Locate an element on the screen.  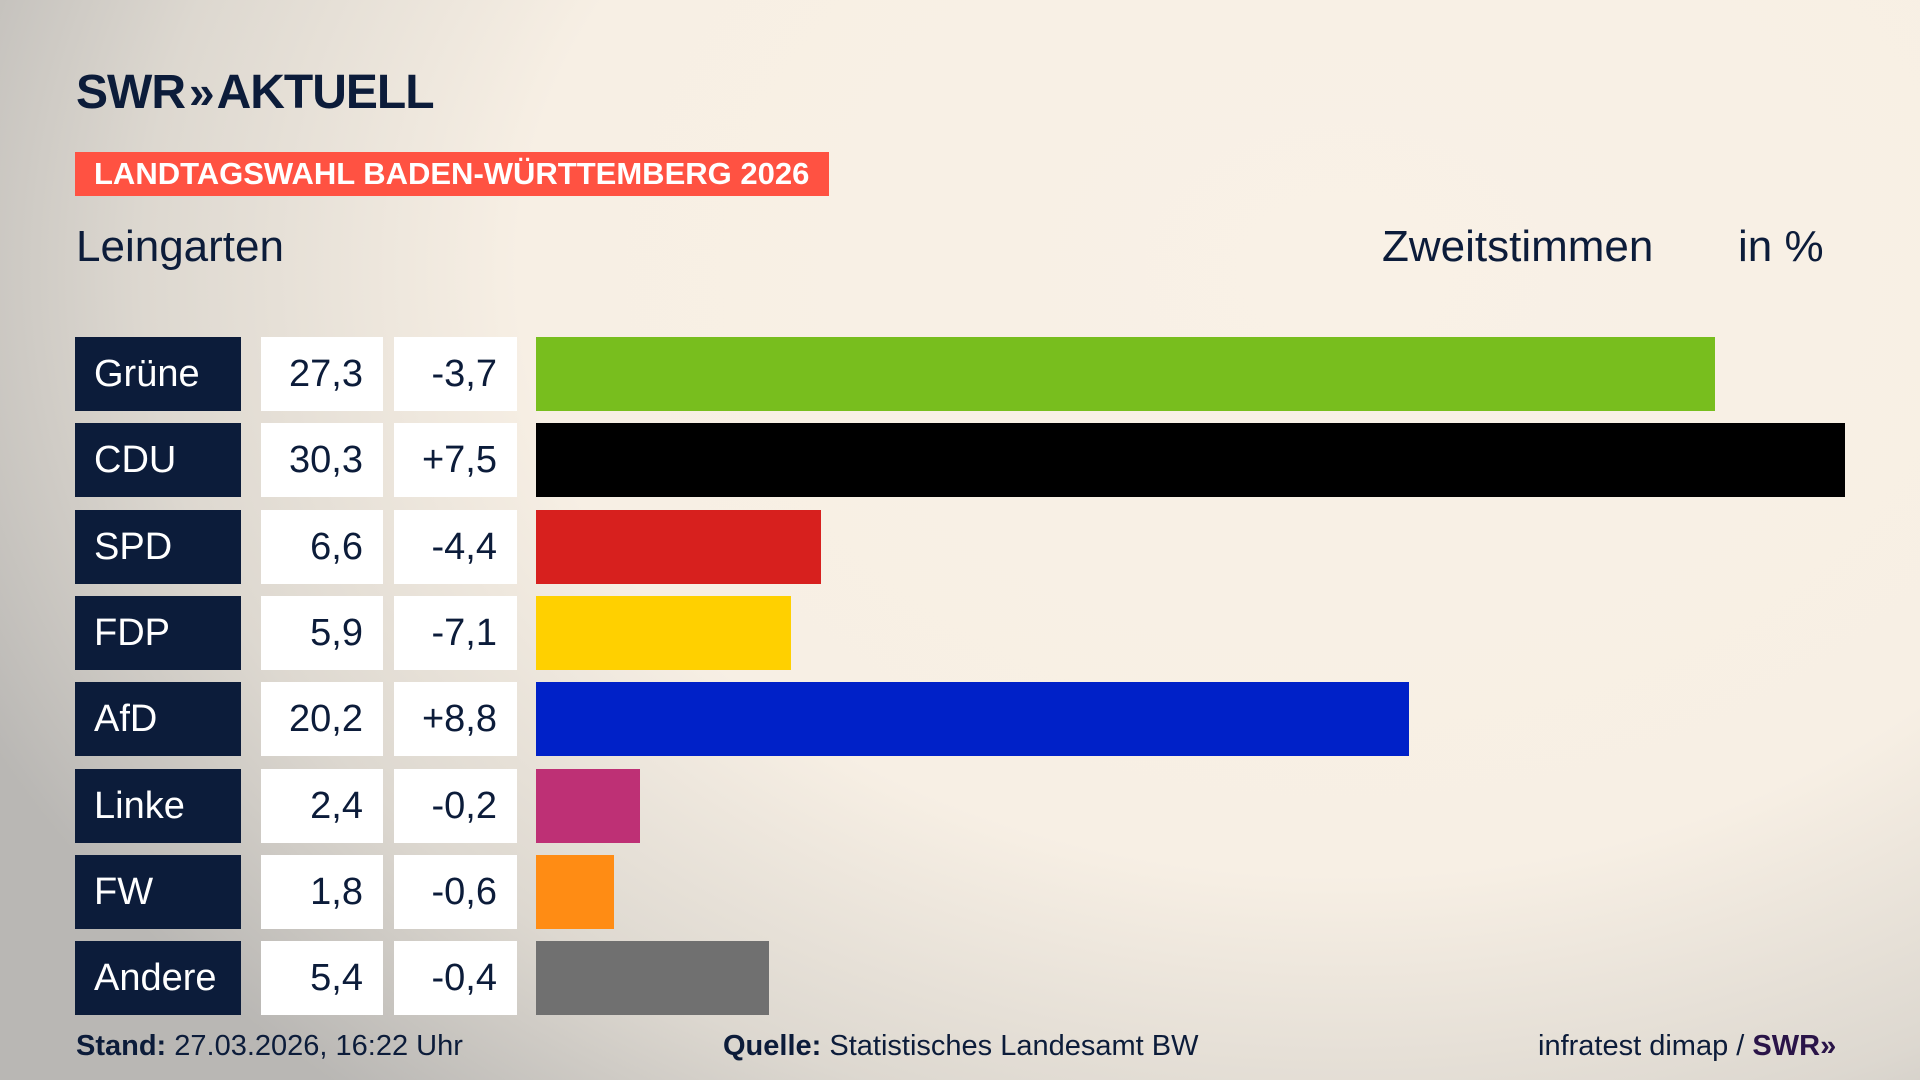
diff-label: -3,7 is located at coordinates (455, 374).